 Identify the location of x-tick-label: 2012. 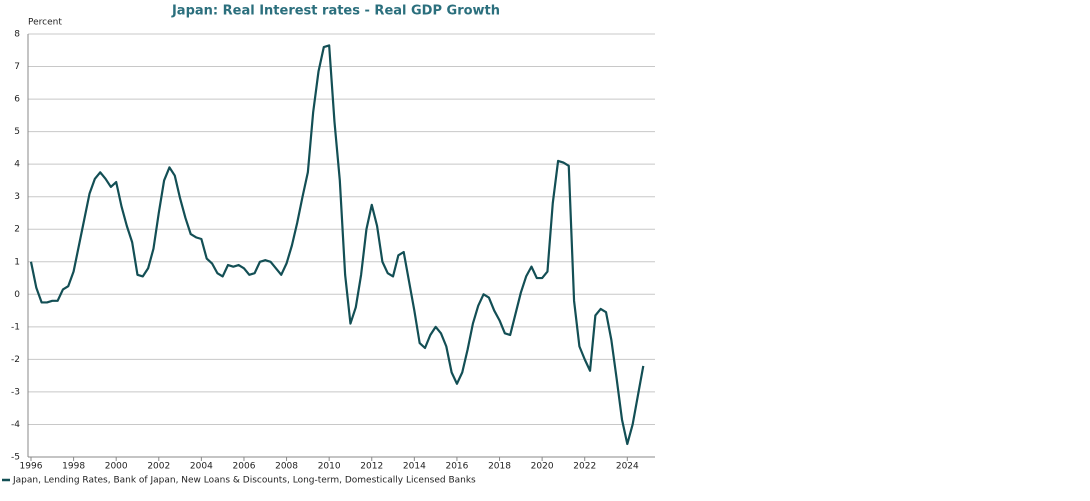
(371, 467).